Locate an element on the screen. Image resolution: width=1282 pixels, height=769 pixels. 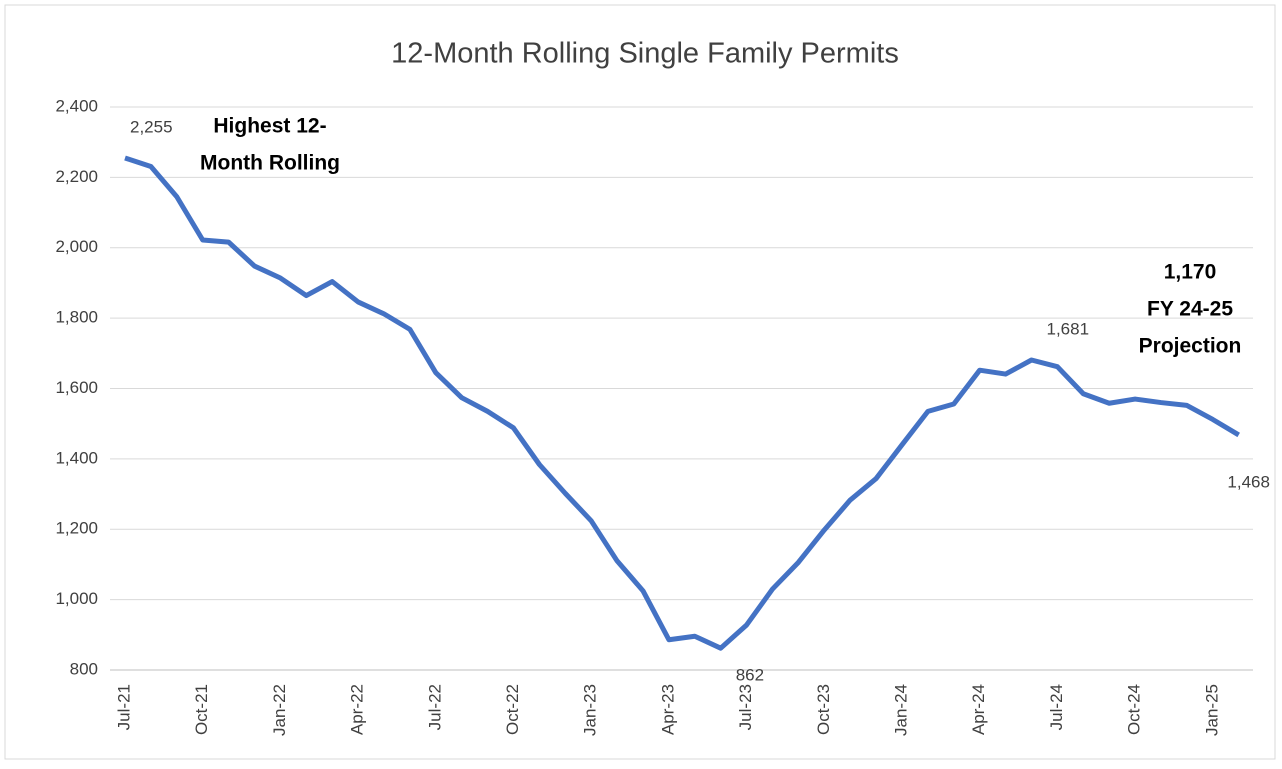
x-tick-label: Oct-21 is located at coordinates (201, 709).